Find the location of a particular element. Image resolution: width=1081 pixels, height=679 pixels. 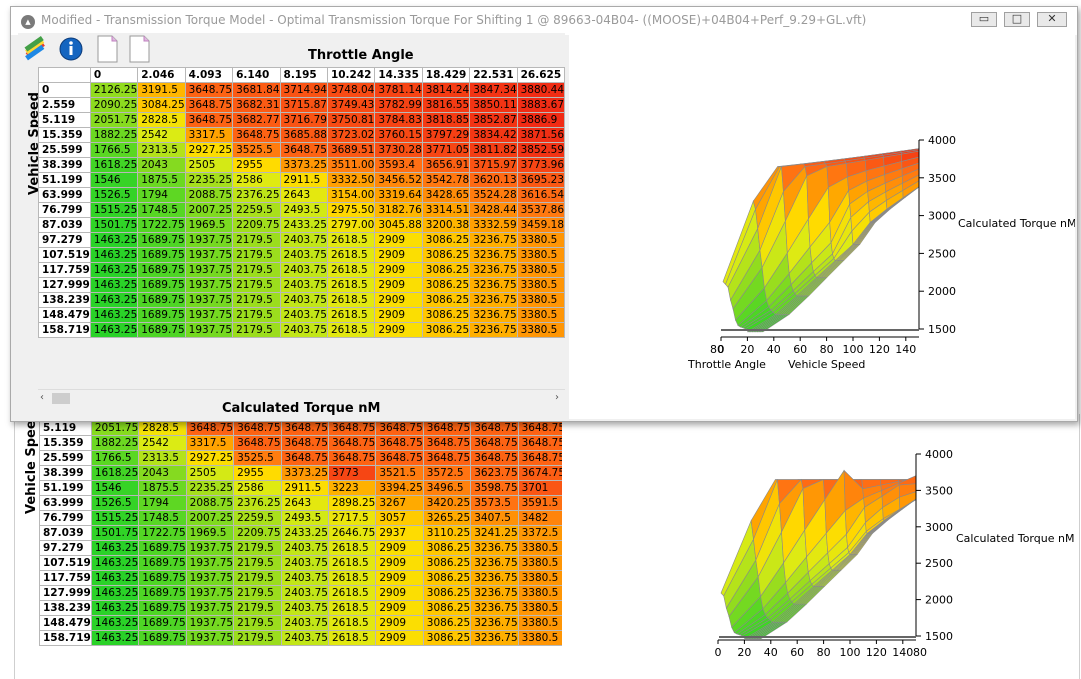

table-cell: 2646.75 is located at coordinates (352, 533).